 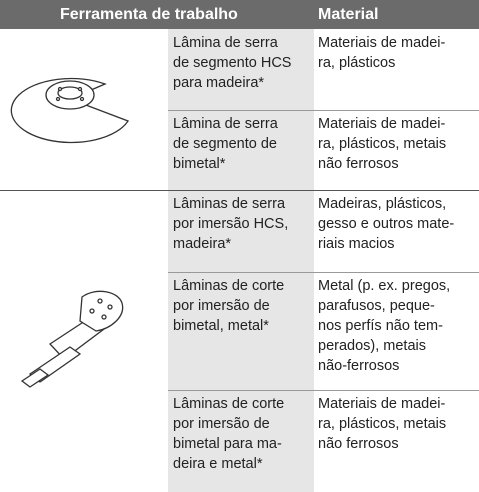 What do you see at coordinates (72, 339) in the screenshot?
I see `plunge-blade` at bounding box center [72, 339].